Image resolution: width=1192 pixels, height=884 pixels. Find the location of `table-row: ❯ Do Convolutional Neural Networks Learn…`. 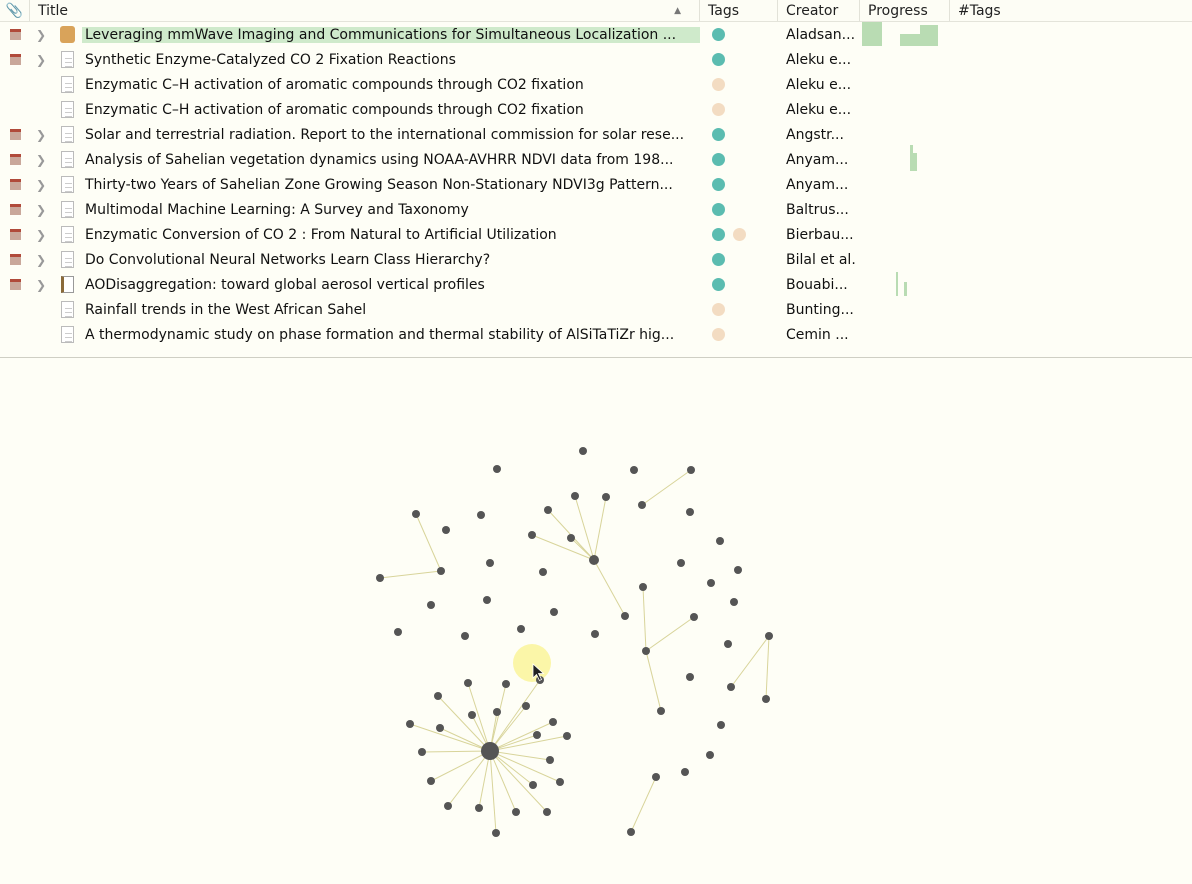

table-row: ❯ Do Convolutional Neural Networks Learn… is located at coordinates (596, 259).